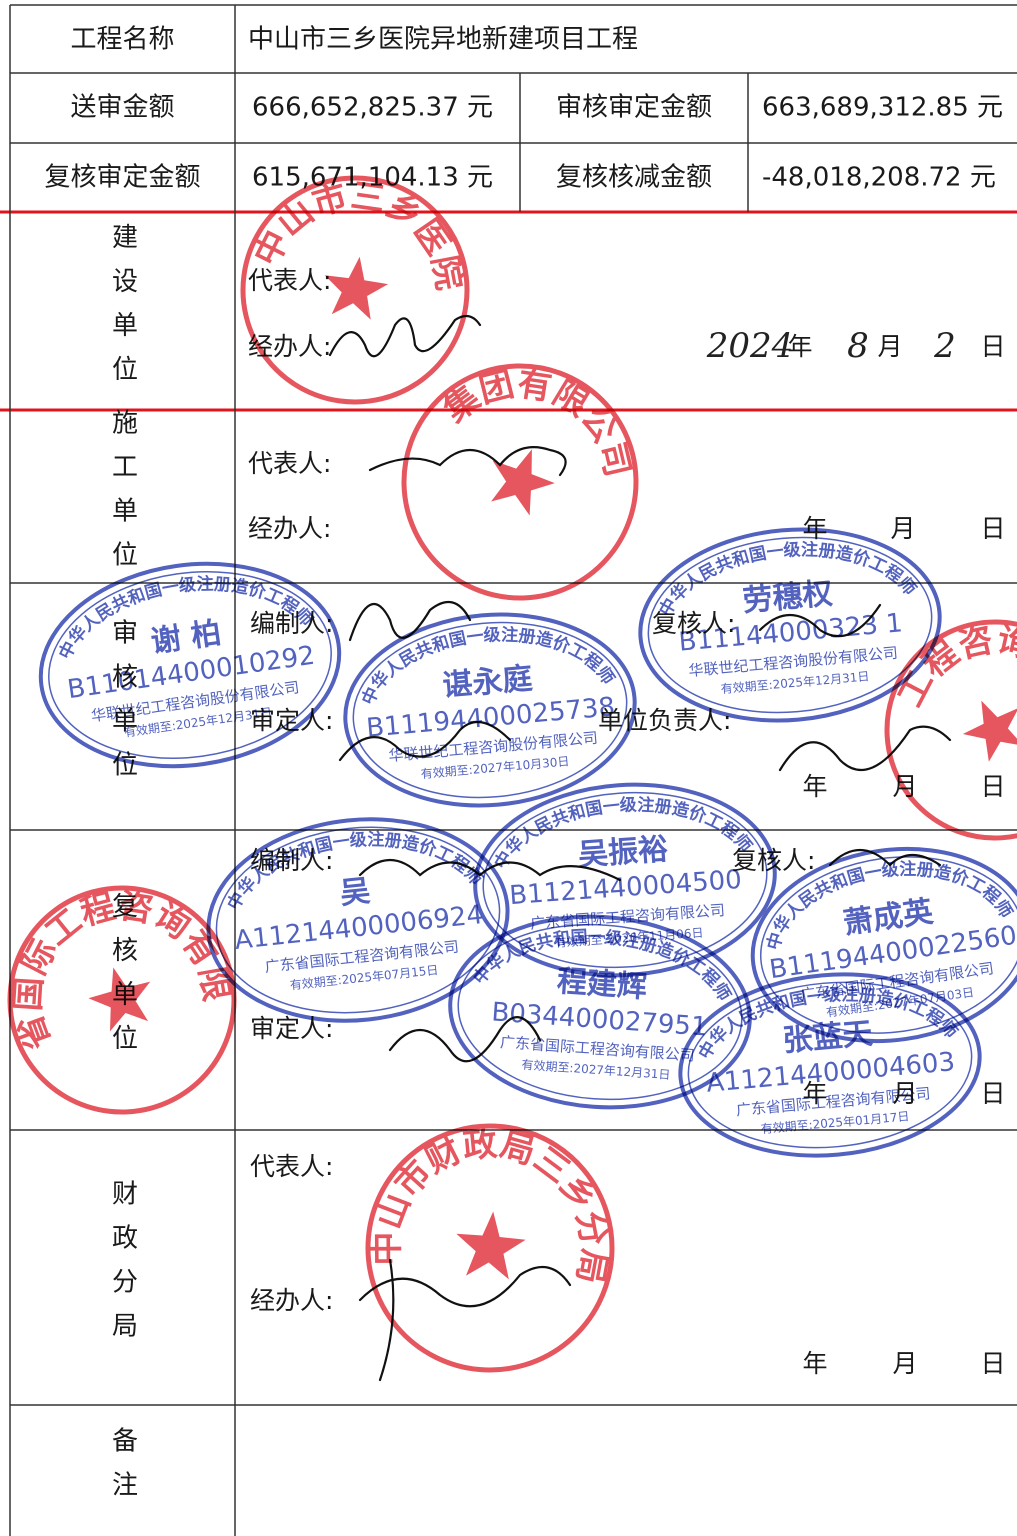 The height and width of the screenshot is (1536, 1017). What do you see at coordinates (944, 346) in the screenshot?
I see `handwritten-date: 2` at bounding box center [944, 346].